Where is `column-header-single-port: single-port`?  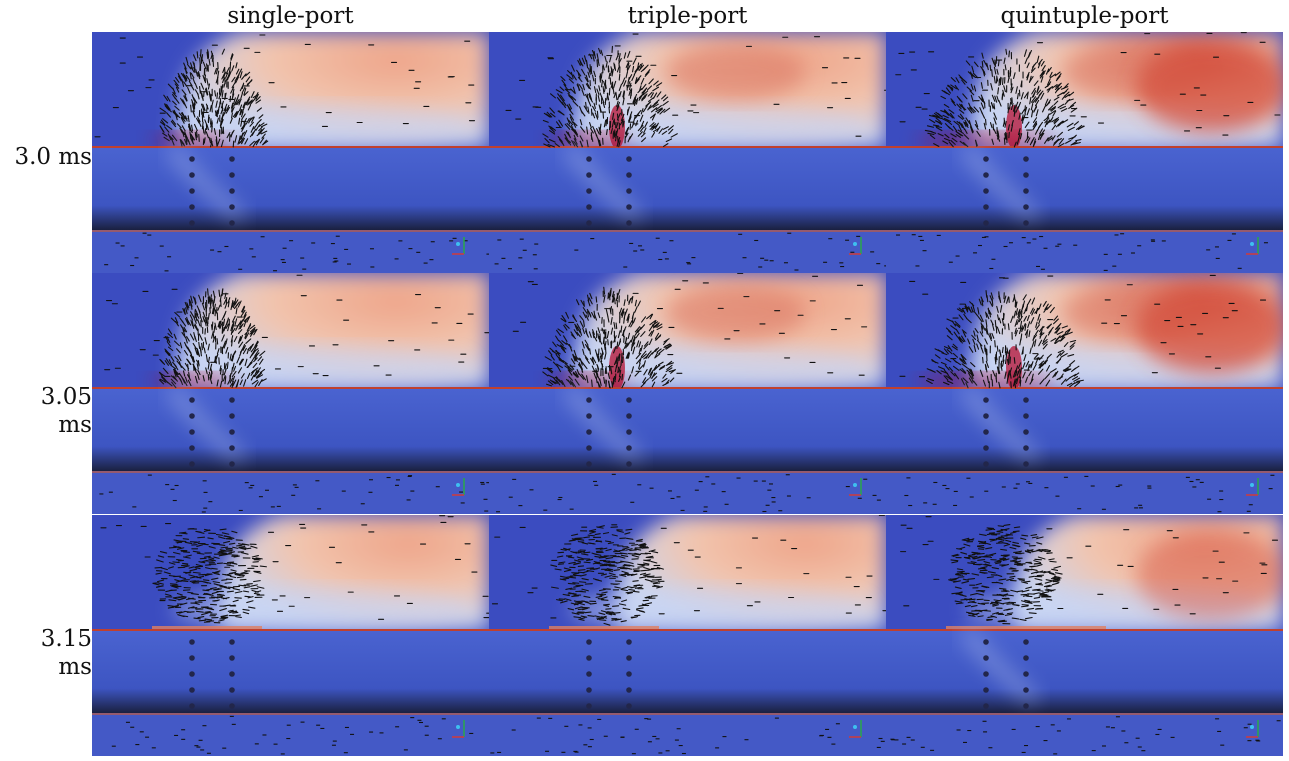 column-header-single-port: single-port is located at coordinates (290, 16).